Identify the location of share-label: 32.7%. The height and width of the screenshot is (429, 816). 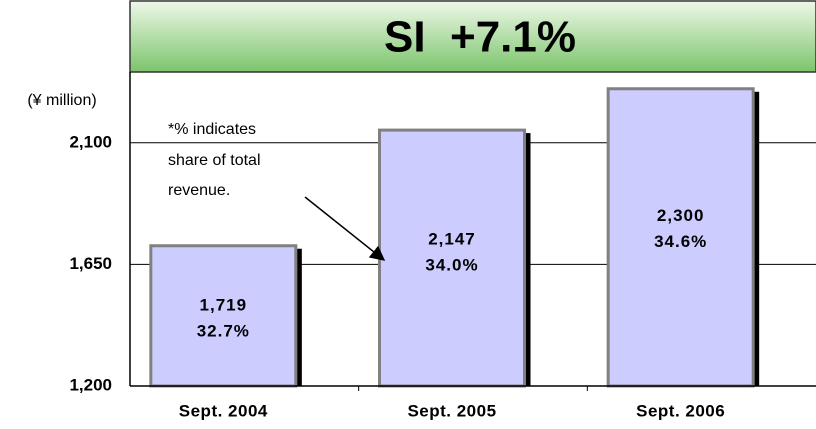
(223, 331).